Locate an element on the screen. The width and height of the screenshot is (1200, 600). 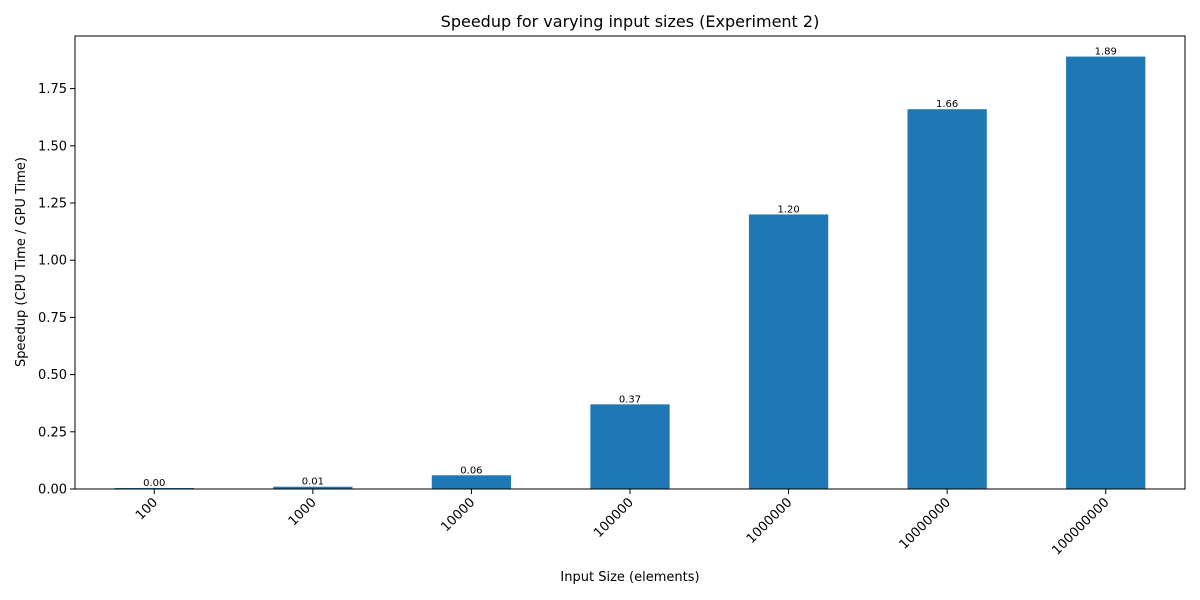
y-tick-label-0.00: 0.00 is located at coordinates (52, 490).